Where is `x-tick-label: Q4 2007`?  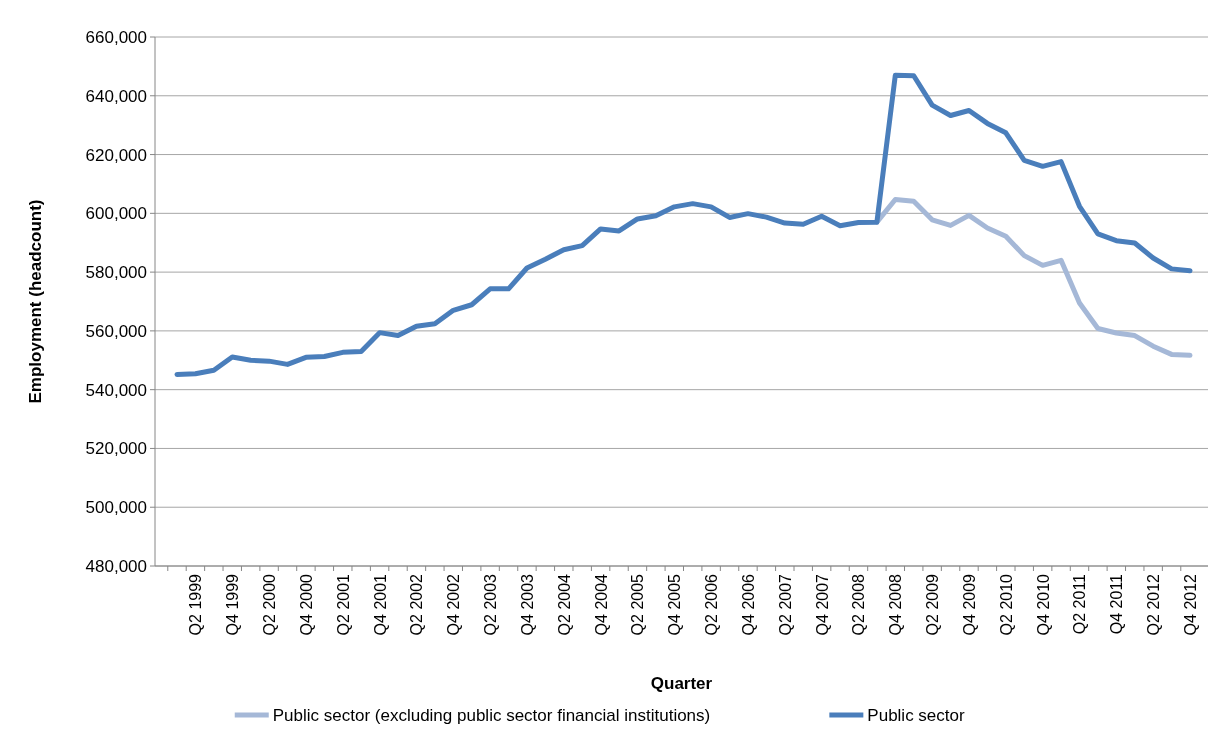 x-tick-label: Q4 2007 is located at coordinates (822, 604).